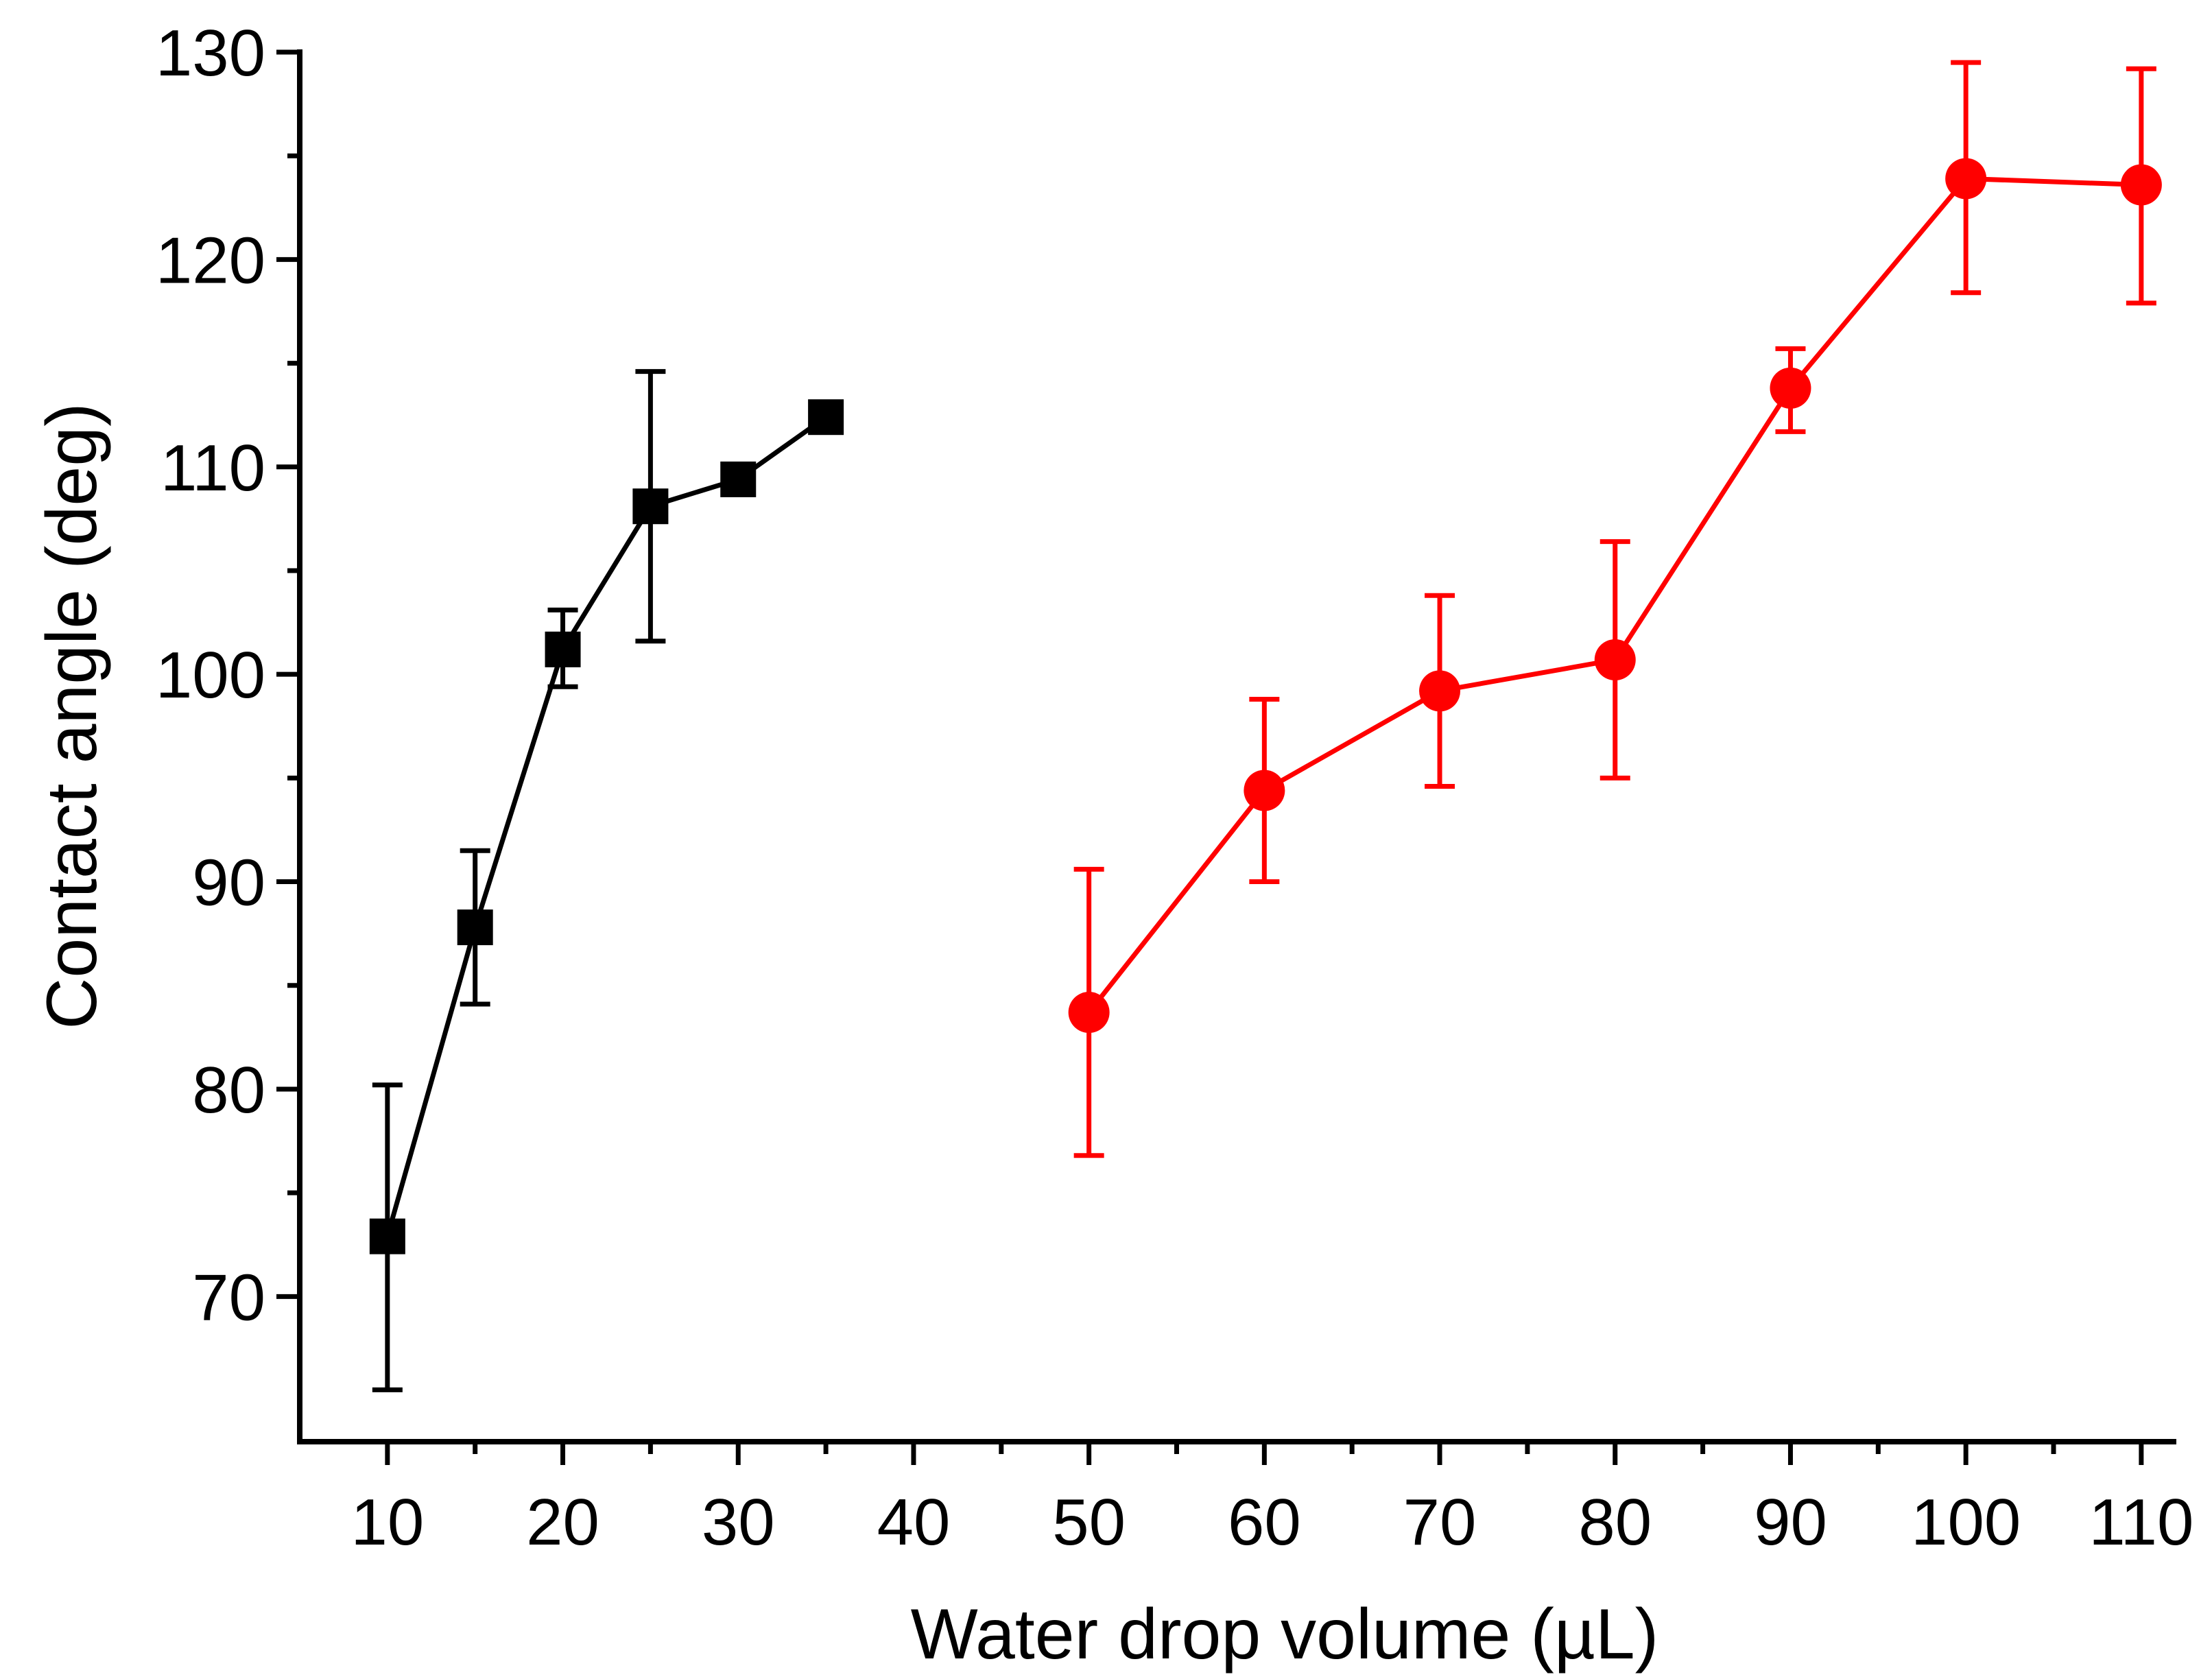 This screenshot has width=2212, height=1679. I want to click on x-tick-label: 90, so click(1791, 1522).